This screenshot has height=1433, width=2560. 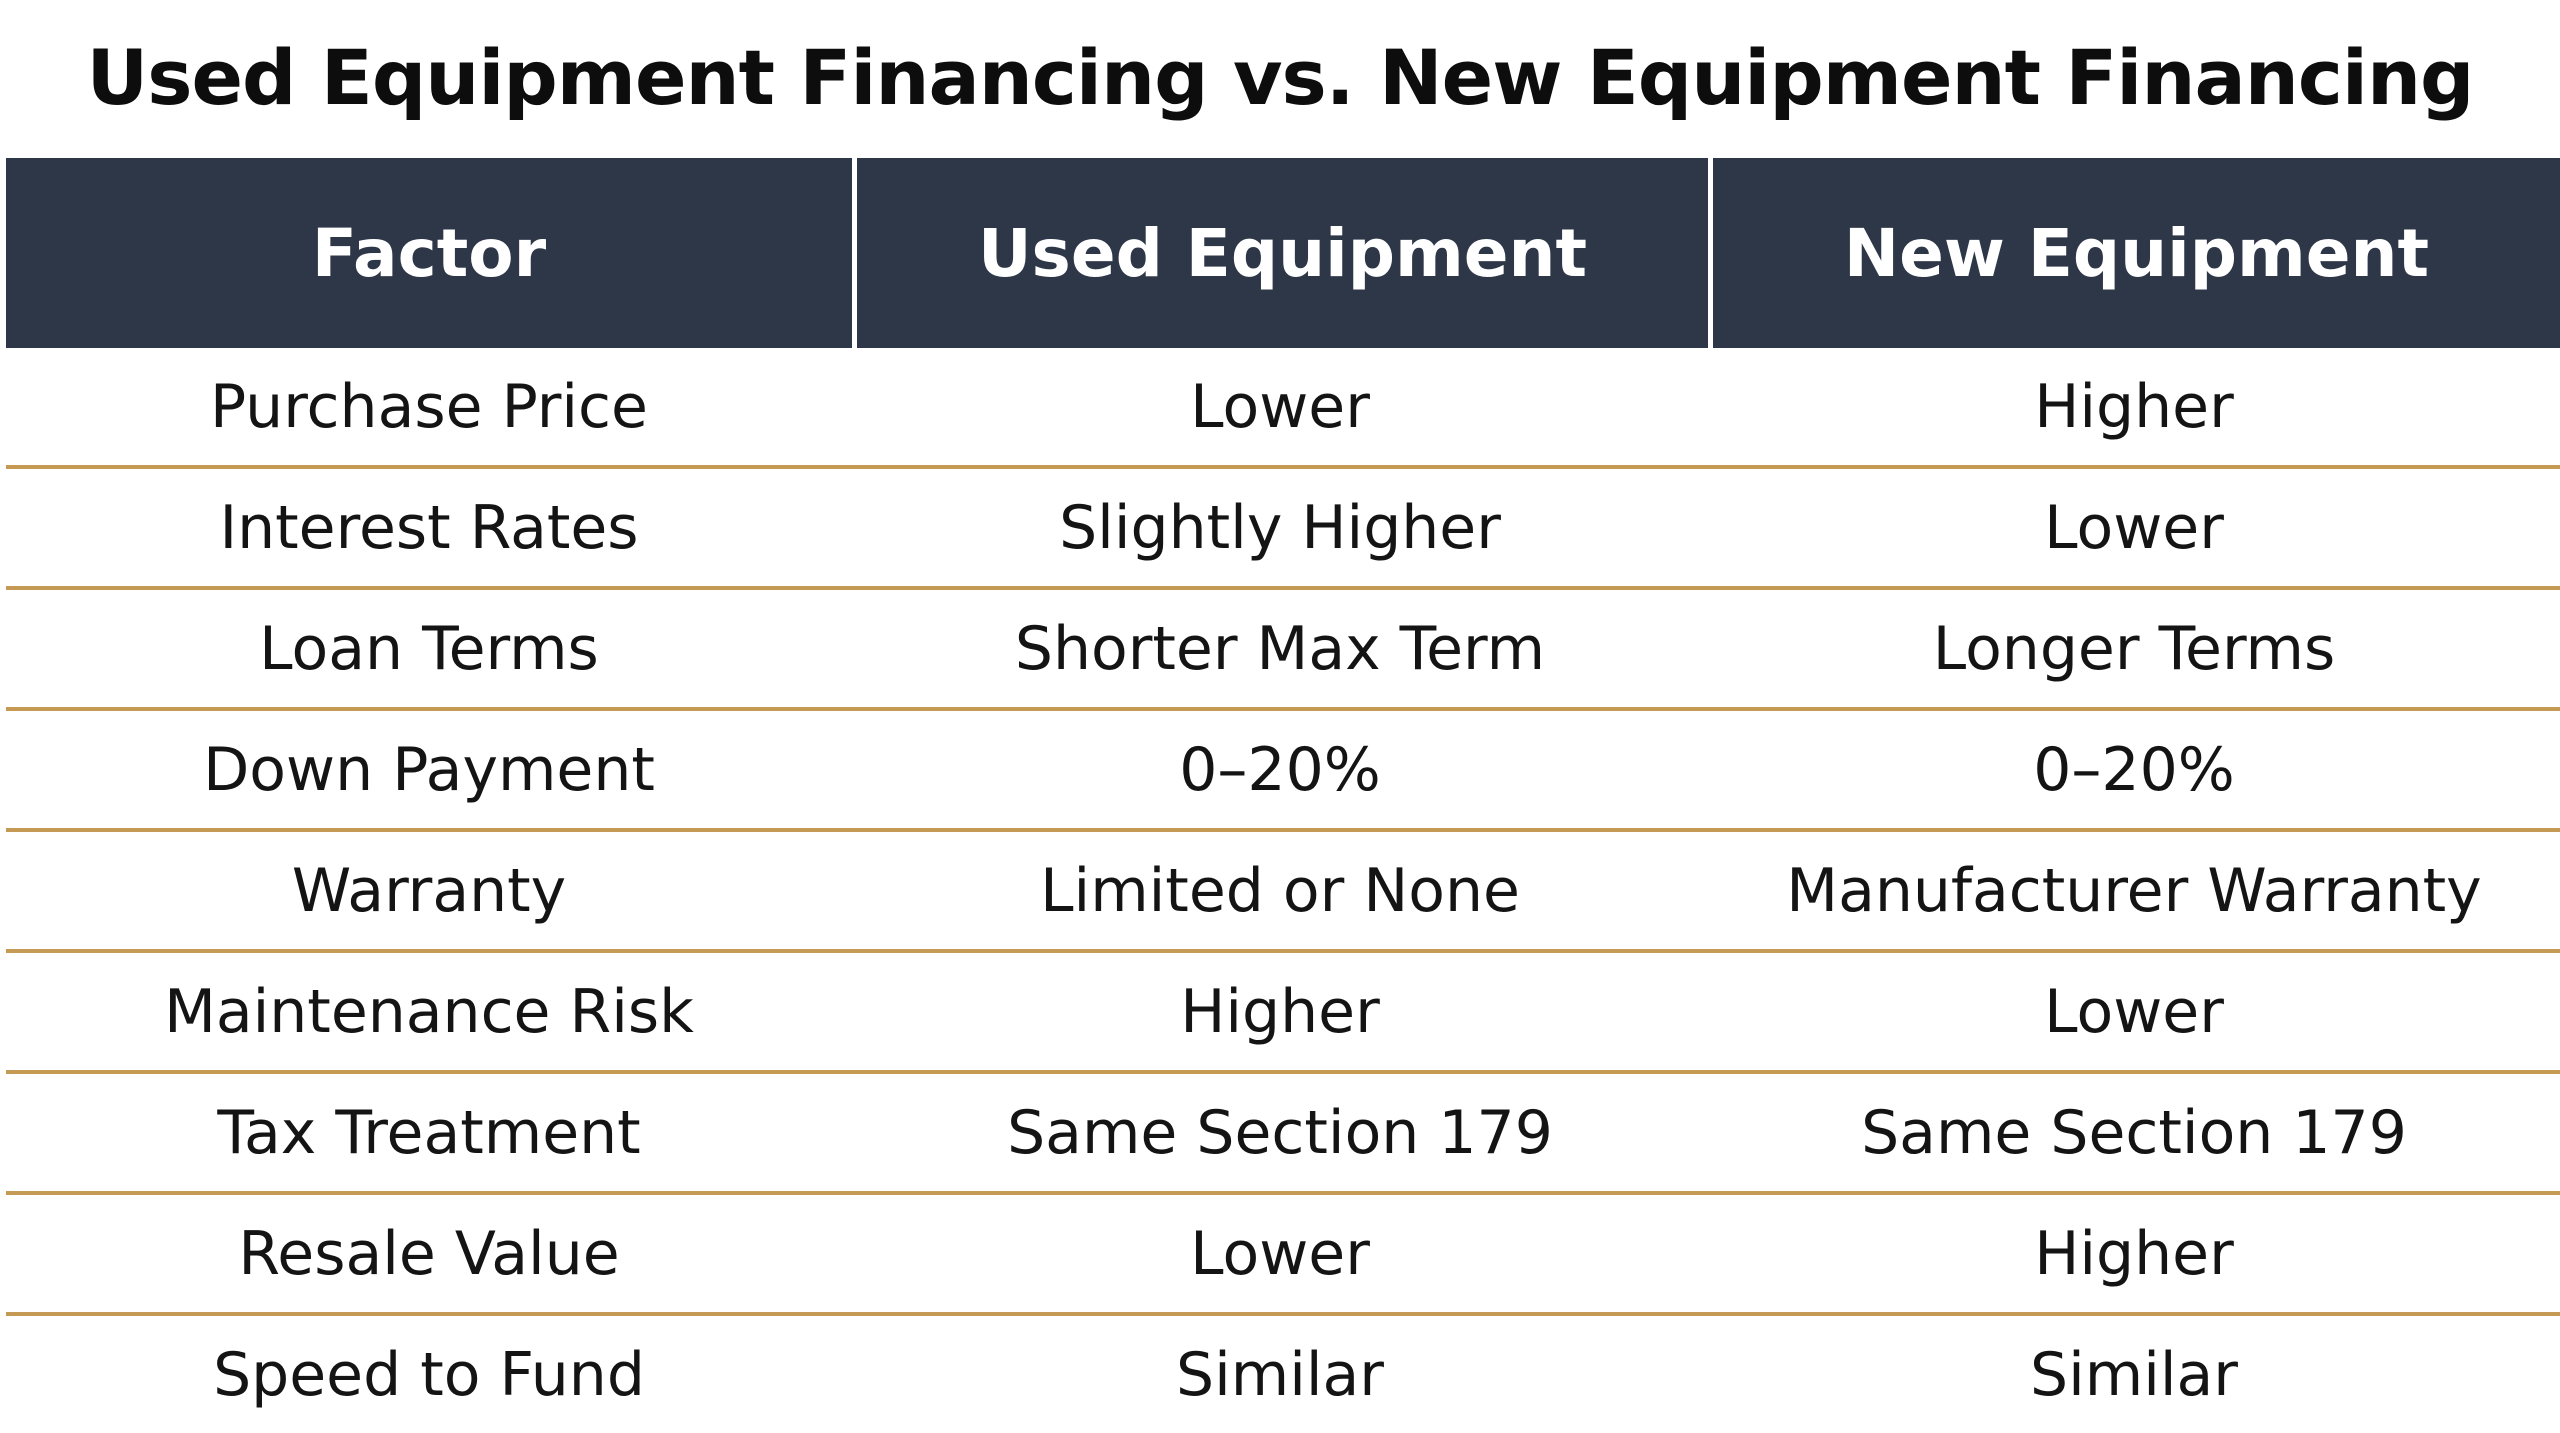 I want to click on table-row: Speed to Fund Similar Similar, so click(x=1283, y=1374).